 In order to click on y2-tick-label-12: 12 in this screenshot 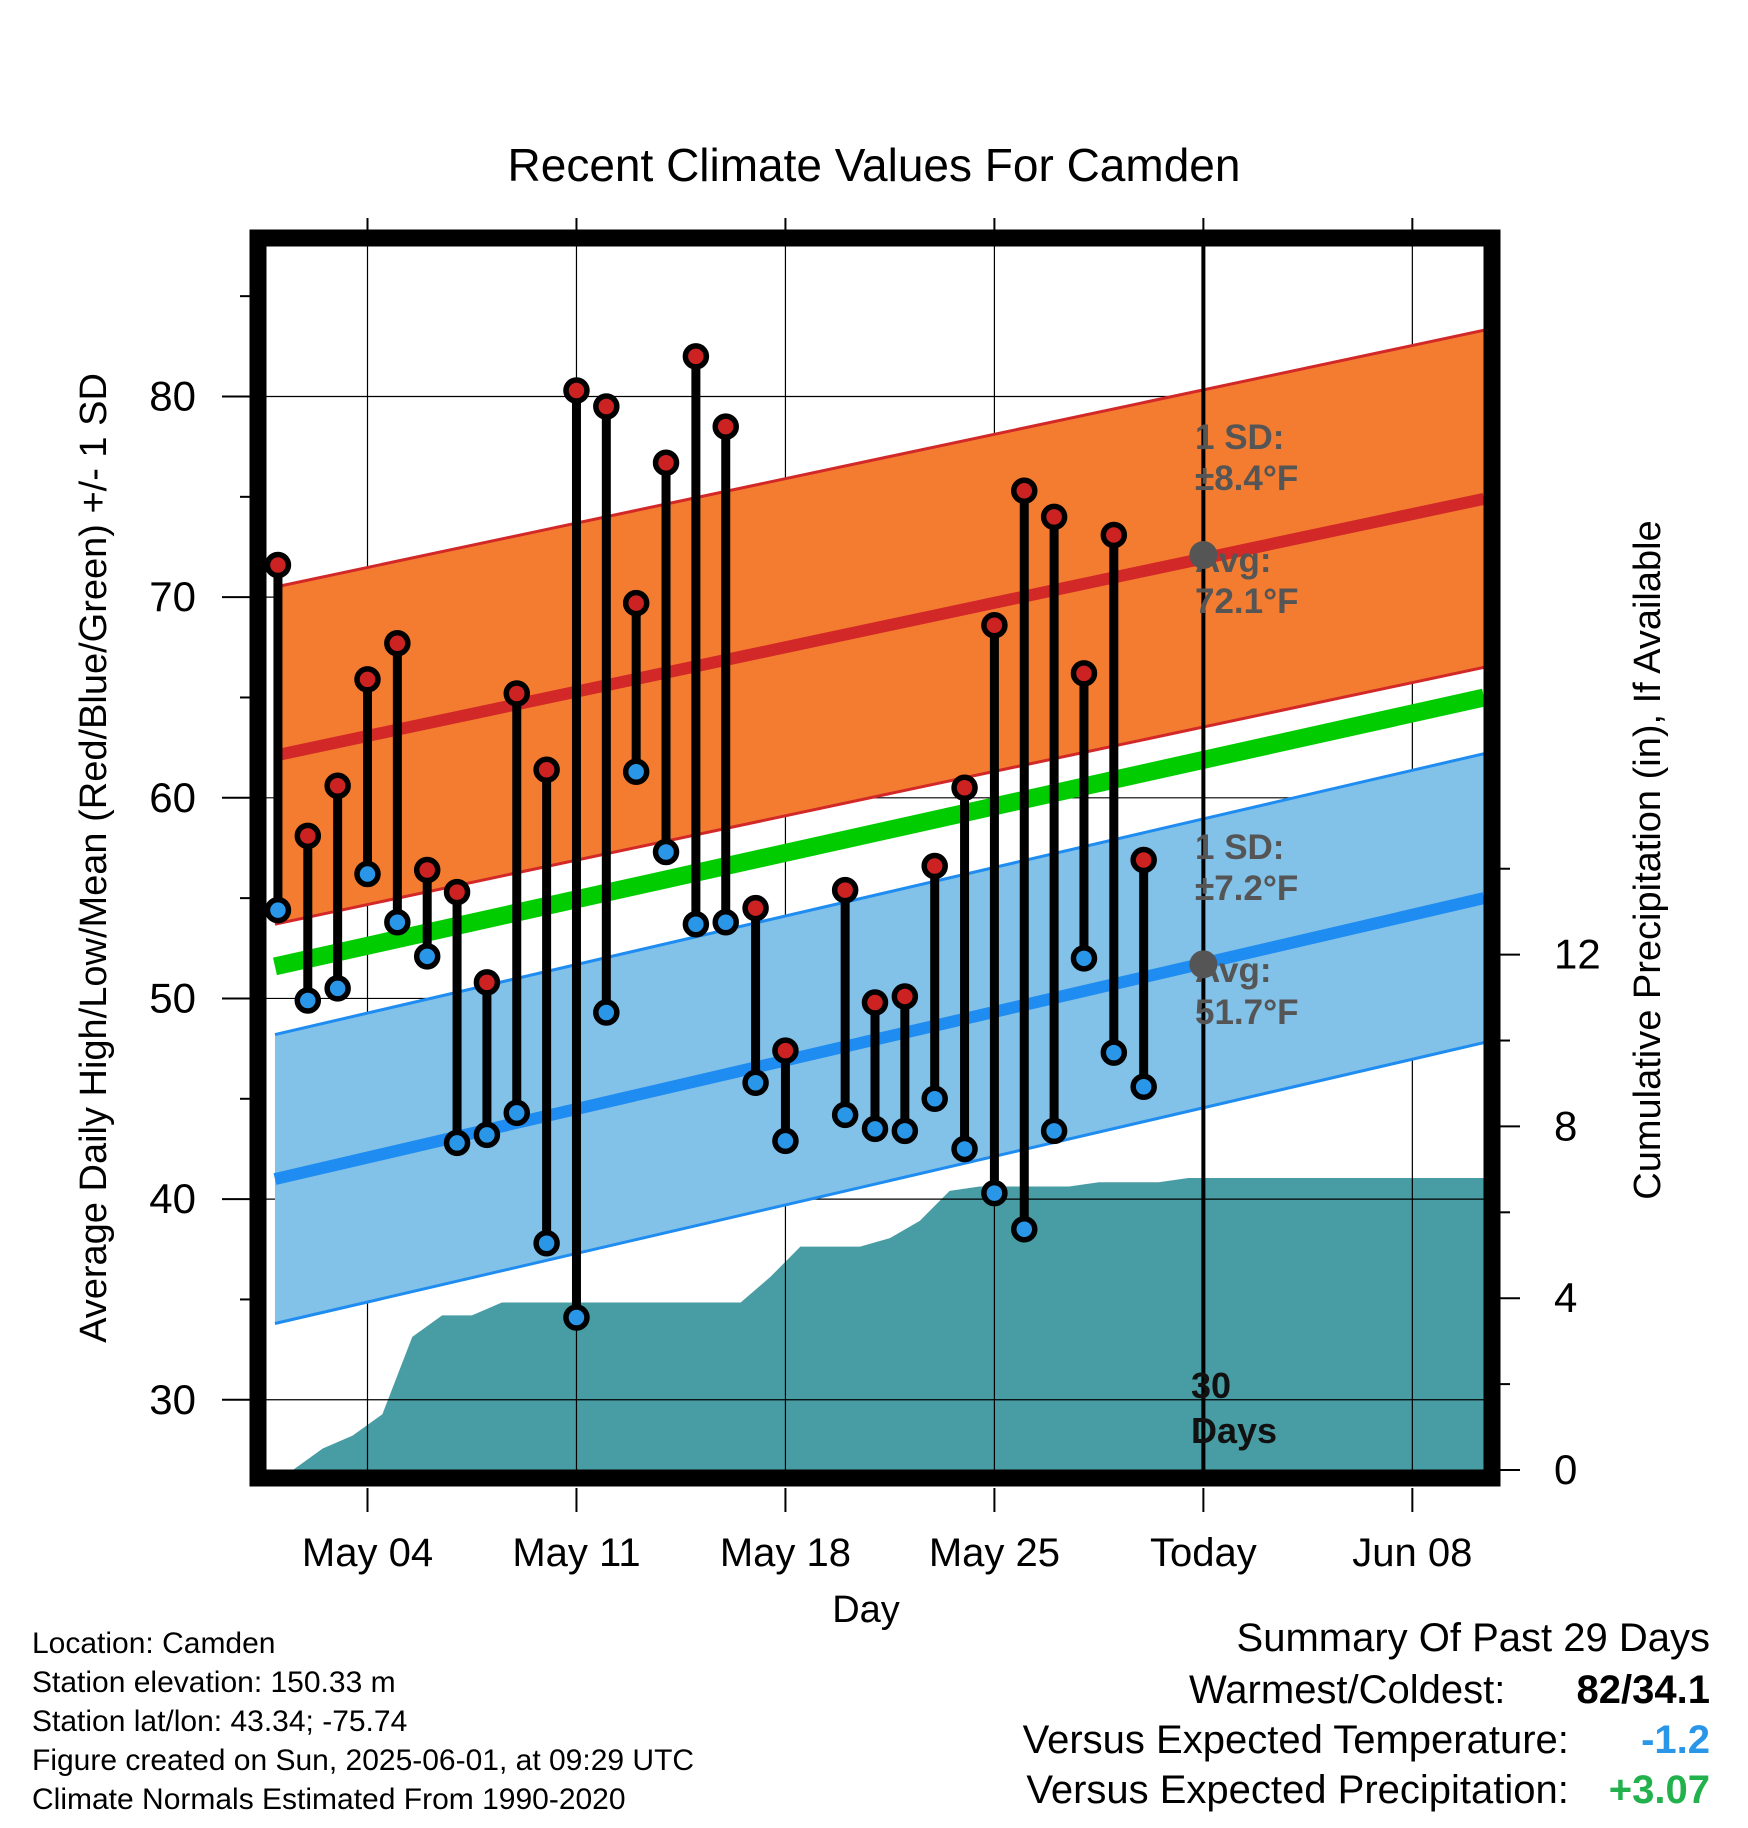, I will do `click(1577, 954)`.